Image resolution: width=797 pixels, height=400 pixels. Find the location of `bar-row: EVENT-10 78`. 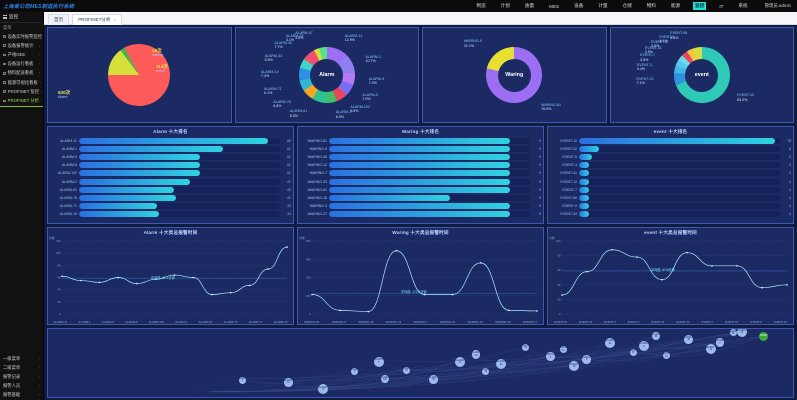

bar-row: EVENT-10 78 is located at coordinates (670, 141).